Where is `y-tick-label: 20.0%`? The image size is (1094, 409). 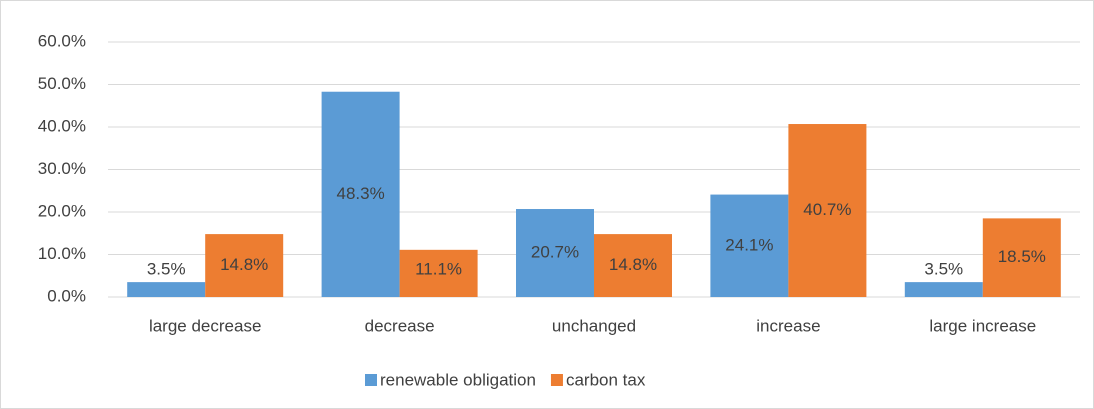 y-tick-label: 20.0% is located at coordinates (62, 210).